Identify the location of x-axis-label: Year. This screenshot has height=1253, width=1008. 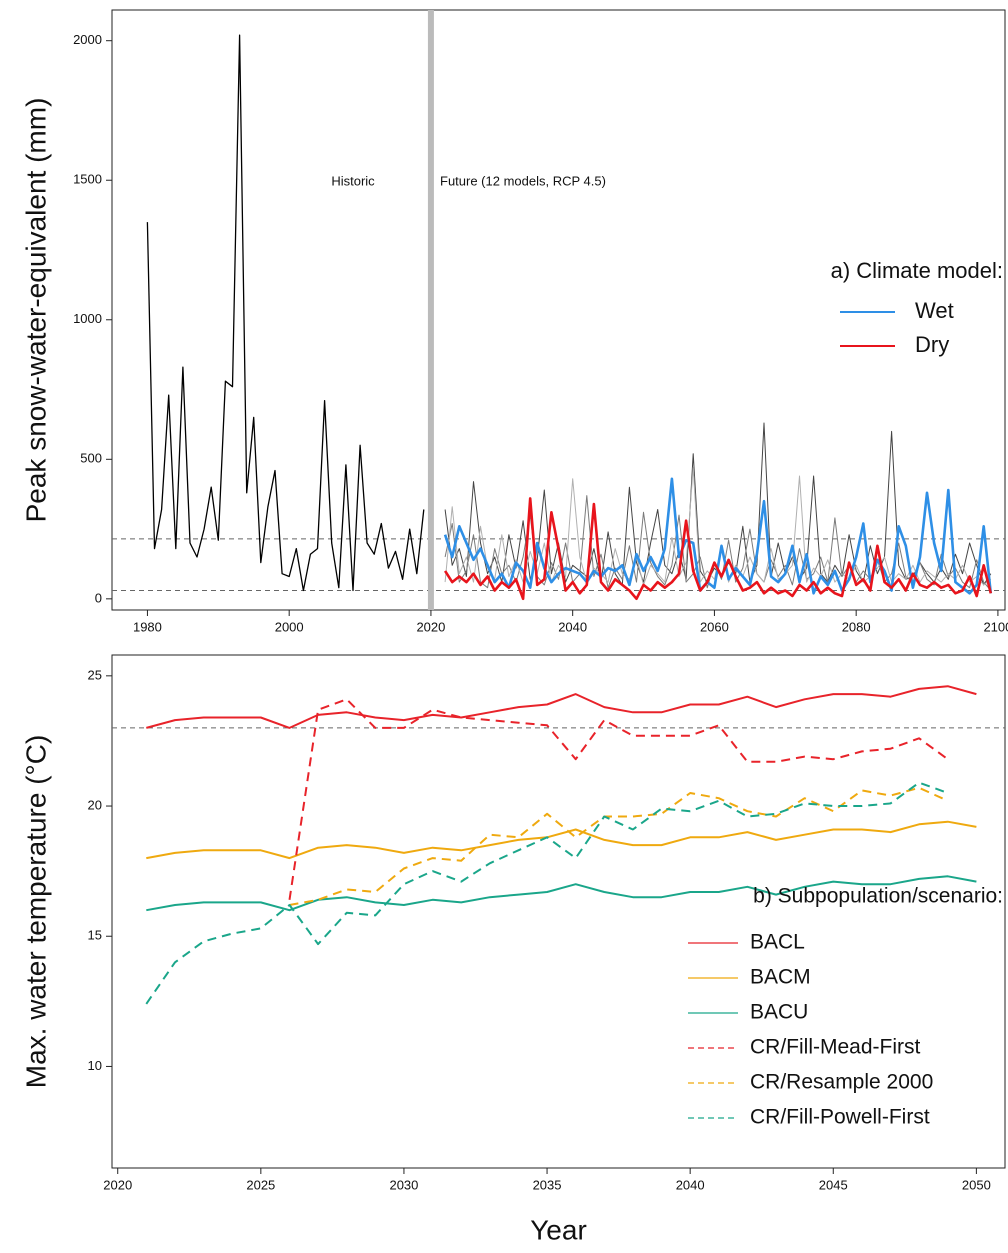
(558, 1229).